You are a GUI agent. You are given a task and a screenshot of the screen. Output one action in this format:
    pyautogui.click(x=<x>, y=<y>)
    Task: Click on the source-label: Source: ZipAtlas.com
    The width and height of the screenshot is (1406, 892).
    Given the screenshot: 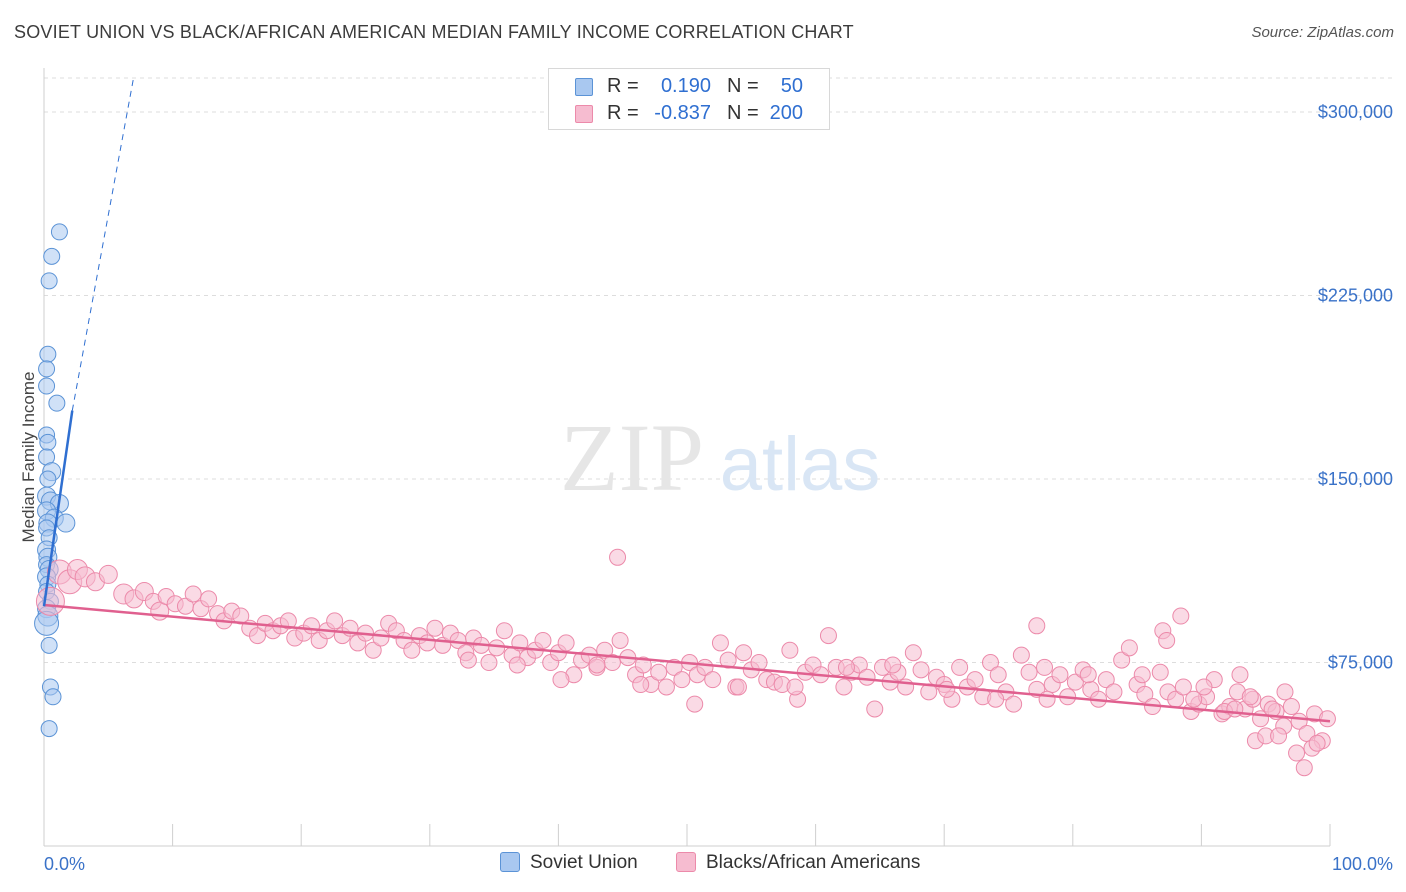 What is the action you would take?
    pyautogui.click(x=1322, y=32)
    